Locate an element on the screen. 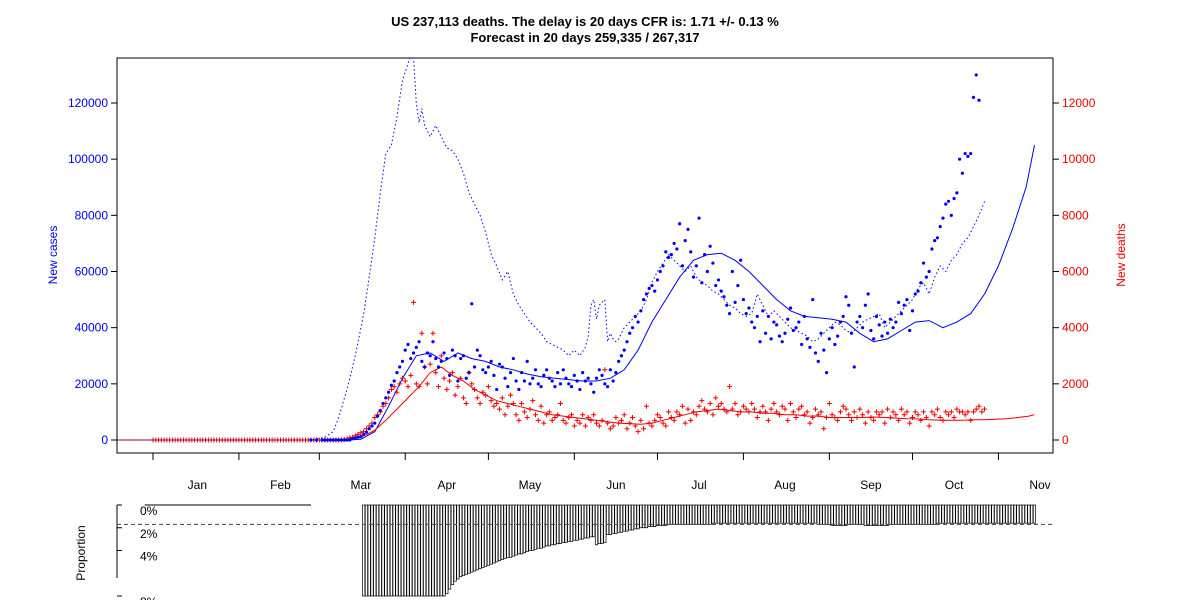 This screenshot has height=600, width=1200. right-y-tick-label: 10000 is located at coordinates (1079, 159).